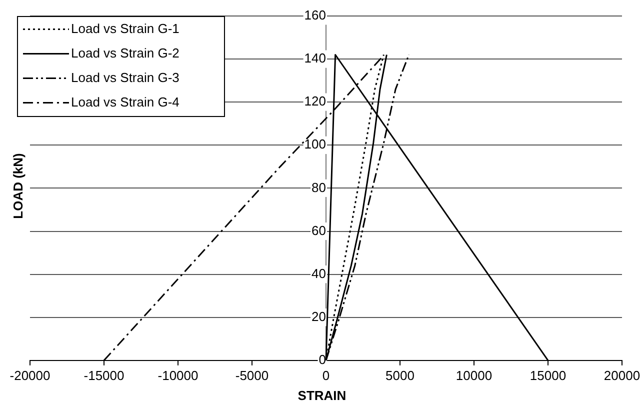 The image size is (644, 409). I want to click on y-tick-label: 100, so click(315, 144).